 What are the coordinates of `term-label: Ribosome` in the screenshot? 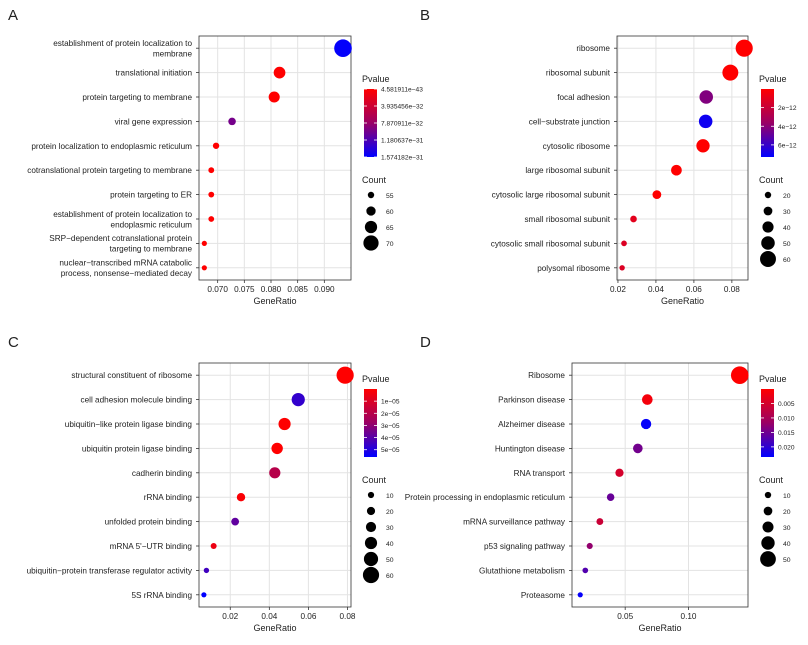 It's located at (546, 375).